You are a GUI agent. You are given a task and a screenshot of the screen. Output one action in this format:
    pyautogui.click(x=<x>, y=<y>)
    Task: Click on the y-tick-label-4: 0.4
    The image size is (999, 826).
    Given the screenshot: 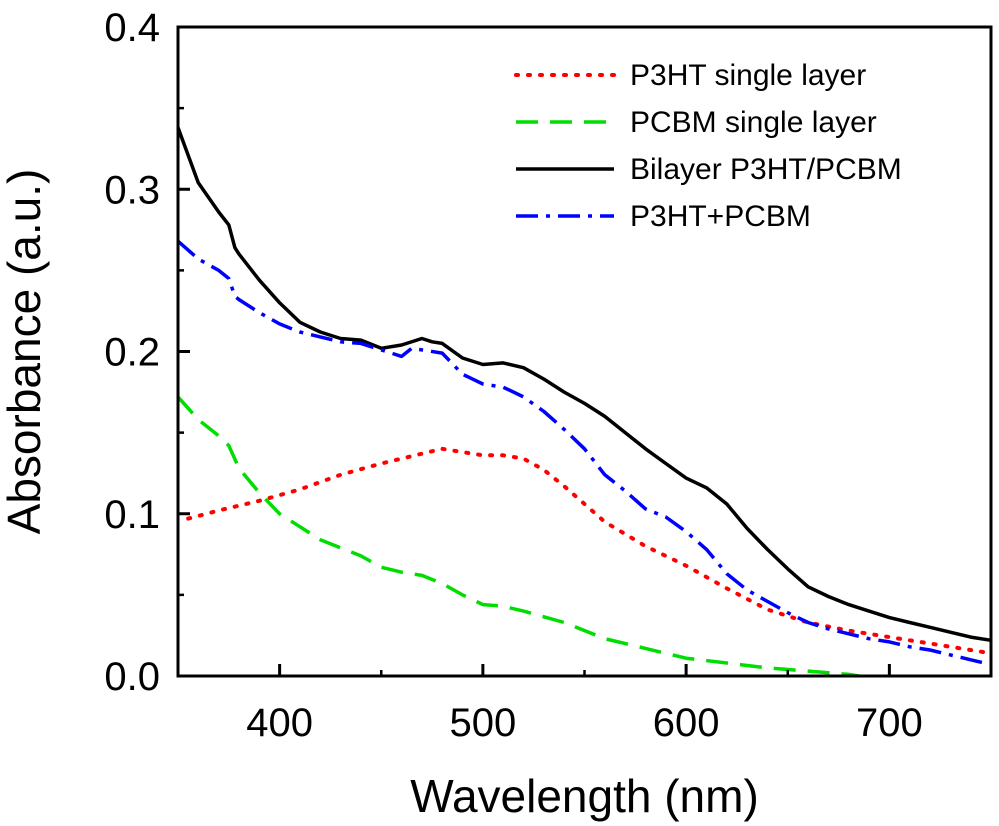 What is the action you would take?
    pyautogui.click(x=132, y=28)
    